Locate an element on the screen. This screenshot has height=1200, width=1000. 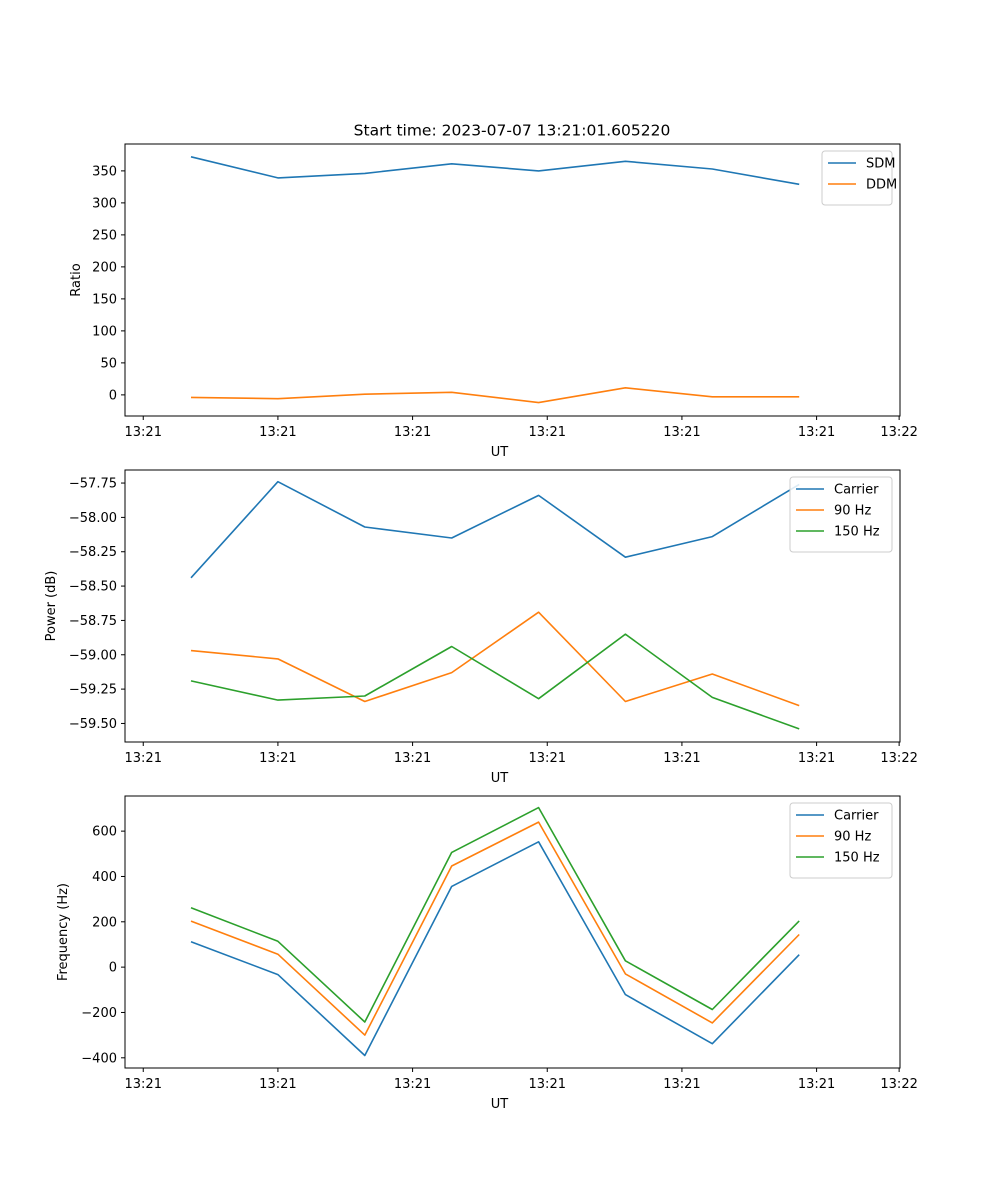
y-tick-label: 150 is located at coordinates (104, 299).